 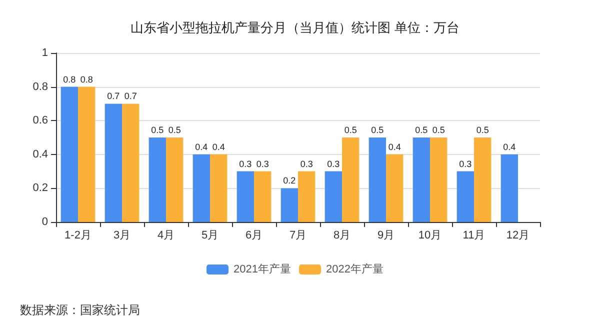 I want to click on legend-label: 2022年产量, so click(x=355, y=269).